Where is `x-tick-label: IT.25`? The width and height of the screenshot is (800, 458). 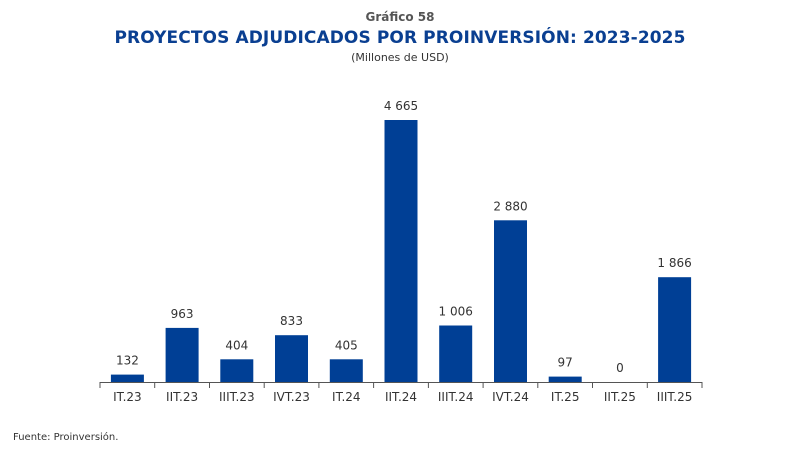
x-tick-label: IT.25 is located at coordinates (565, 397).